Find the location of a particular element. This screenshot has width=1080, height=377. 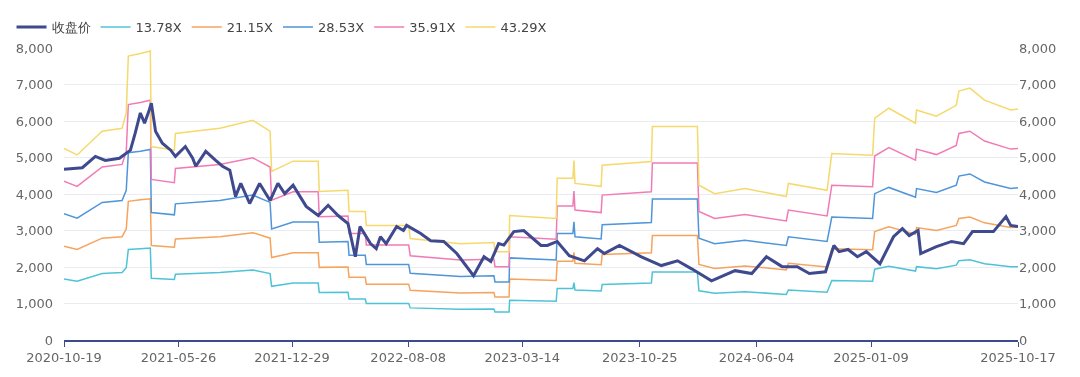

x-tick-label: 2023-10-25 is located at coordinates (640, 358).